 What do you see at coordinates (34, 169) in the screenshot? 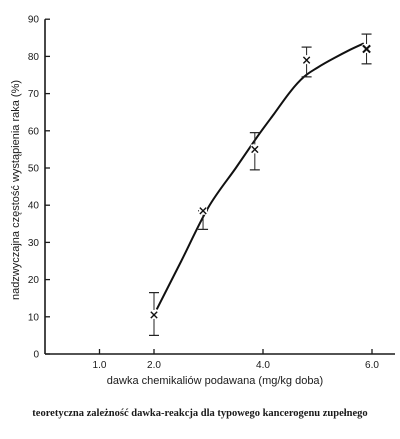
I see `y-tick-label: 50` at bounding box center [34, 169].